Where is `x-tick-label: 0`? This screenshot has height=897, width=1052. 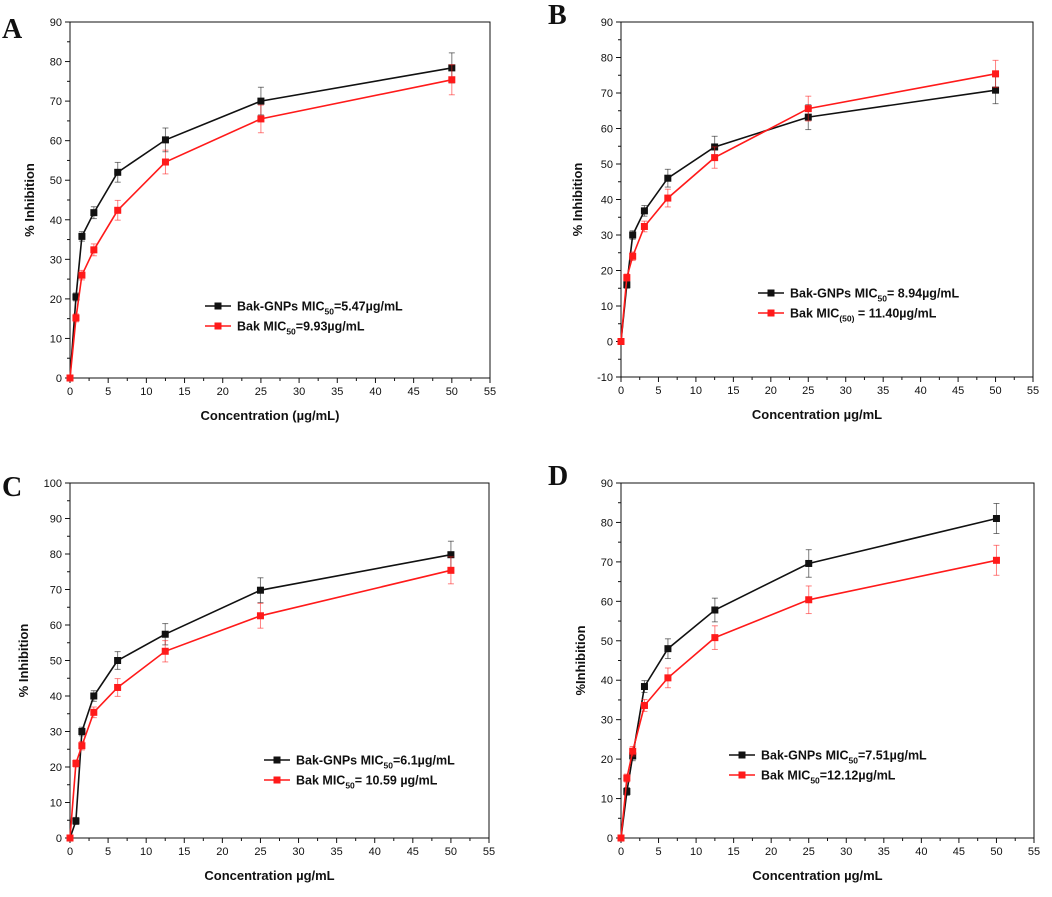
x-tick-label: 0 is located at coordinates (70, 392).